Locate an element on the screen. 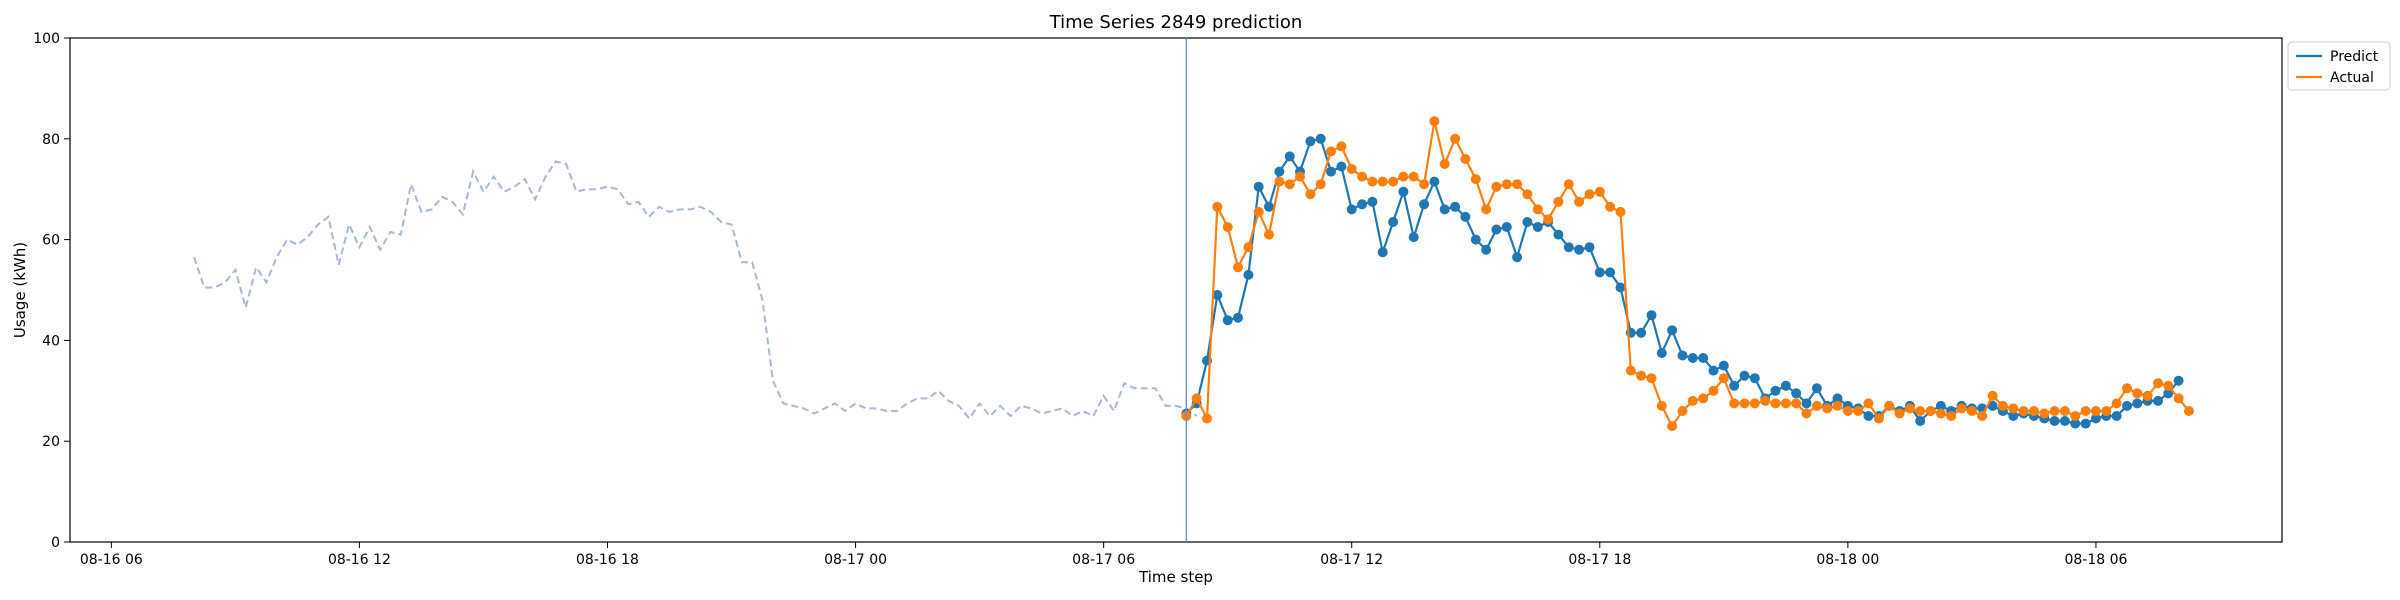 The image size is (2400, 600). x-tick-label: 08-18 00 is located at coordinates (1847, 560).